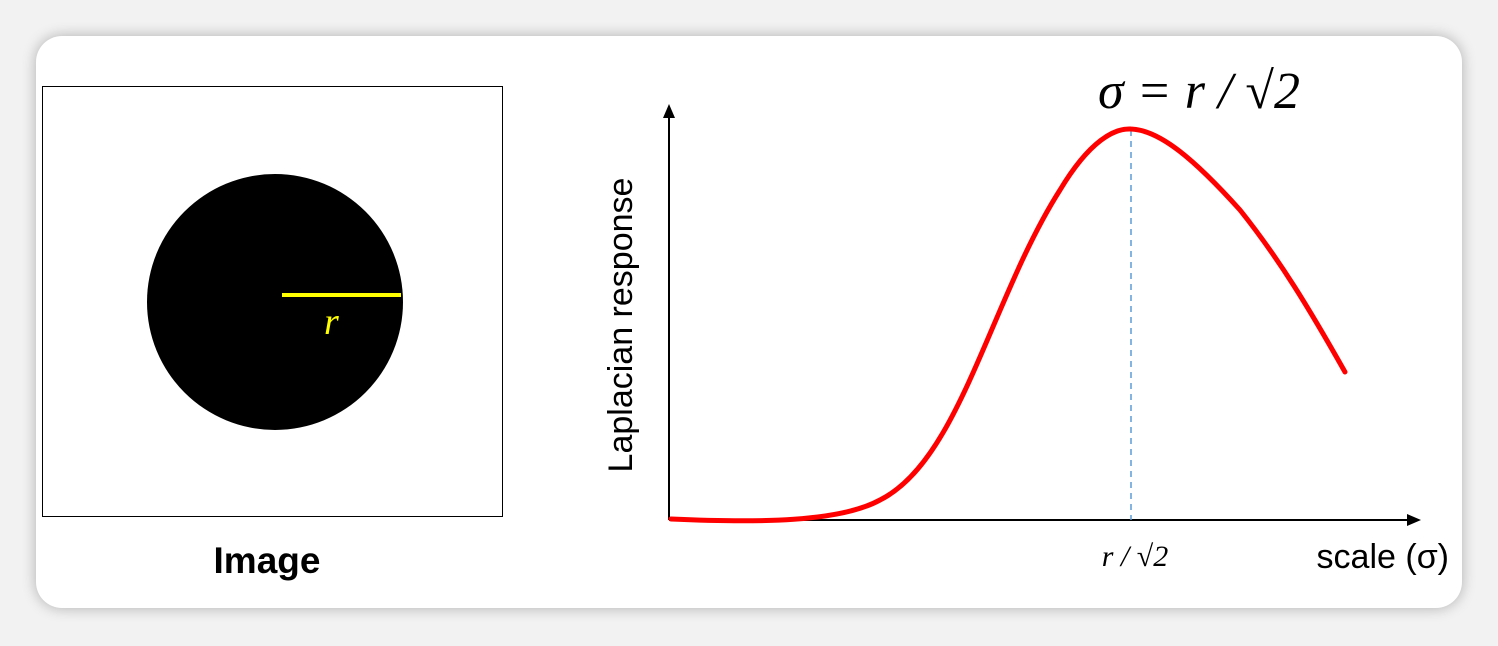  I want to click on blob-disc, so click(275, 302).